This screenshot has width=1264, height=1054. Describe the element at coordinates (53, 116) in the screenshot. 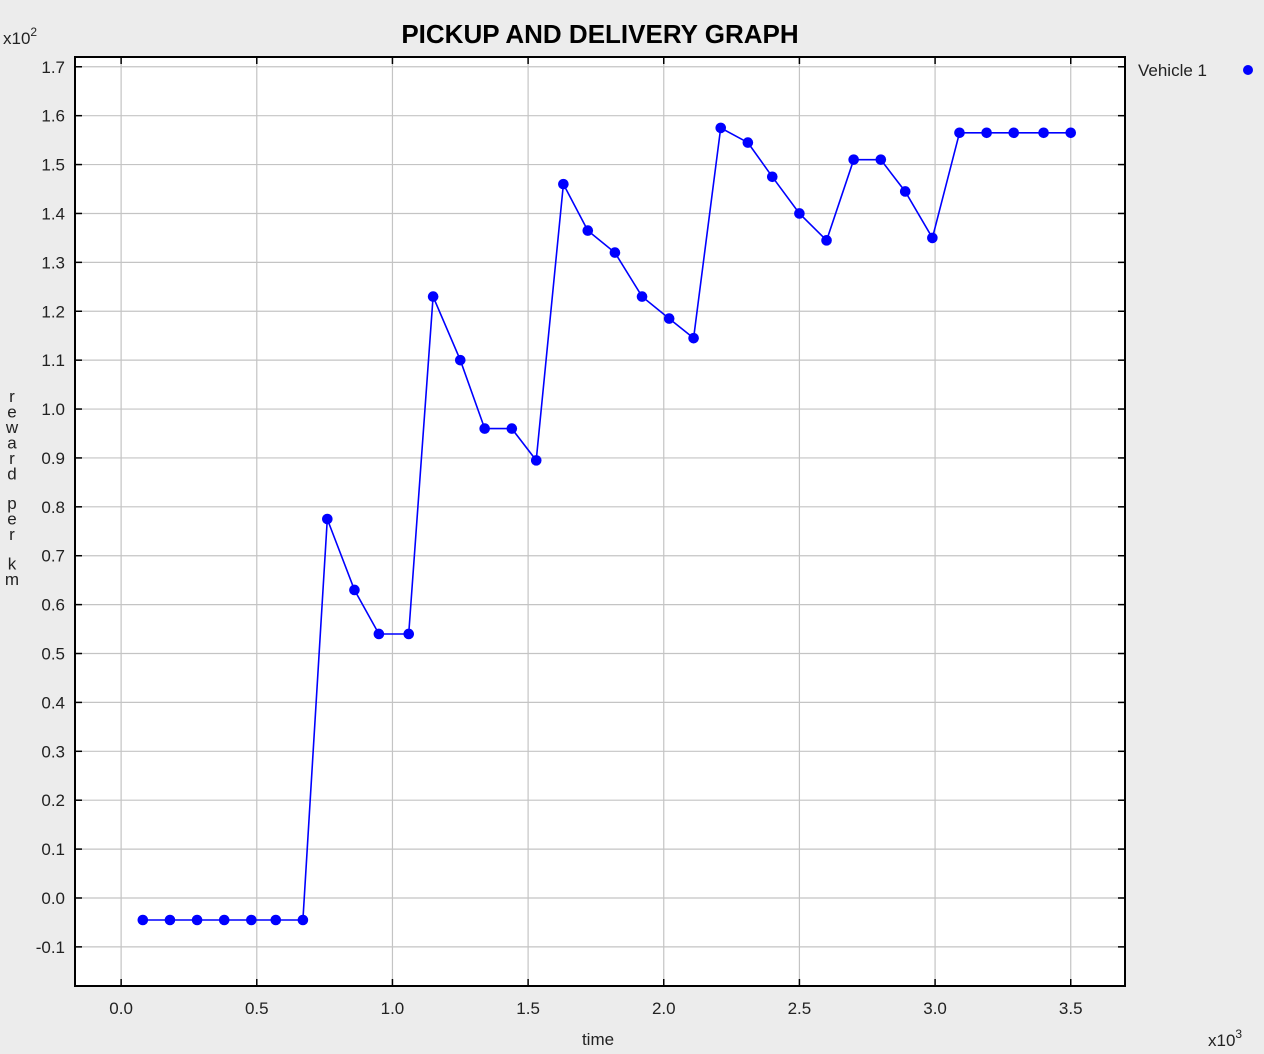

I see `y-tick-label: 1.6` at that location.